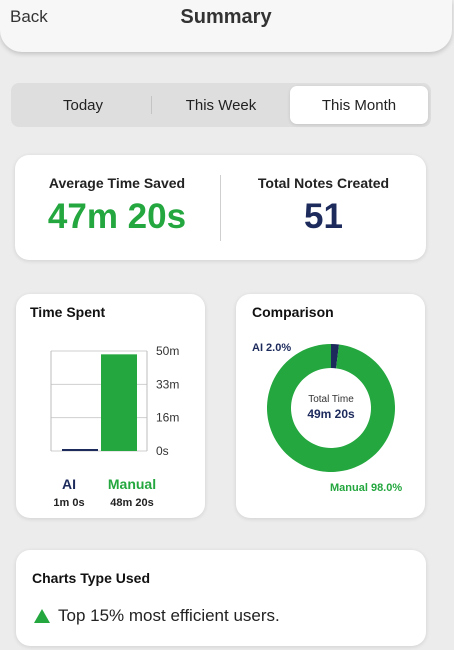  I want to click on time-spent-chart: 50m 33m 16m 0s, so click(114, 401).